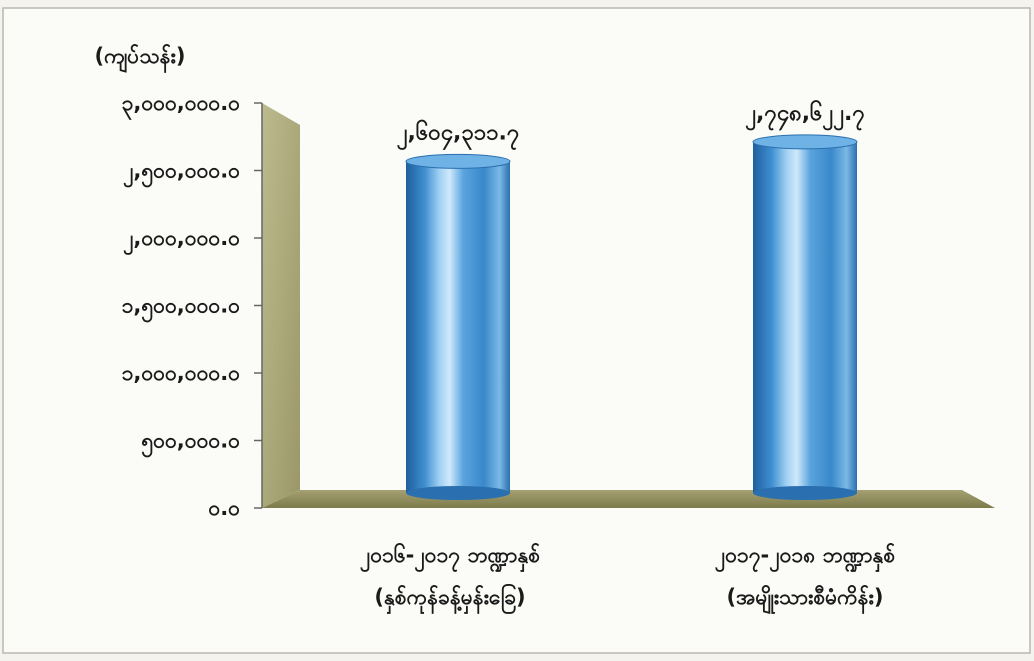 This screenshot has width=1034, height=661. I want to click on bar-1: ၂,၆၀၄,၃၁၁.၇, so click(458, 309).